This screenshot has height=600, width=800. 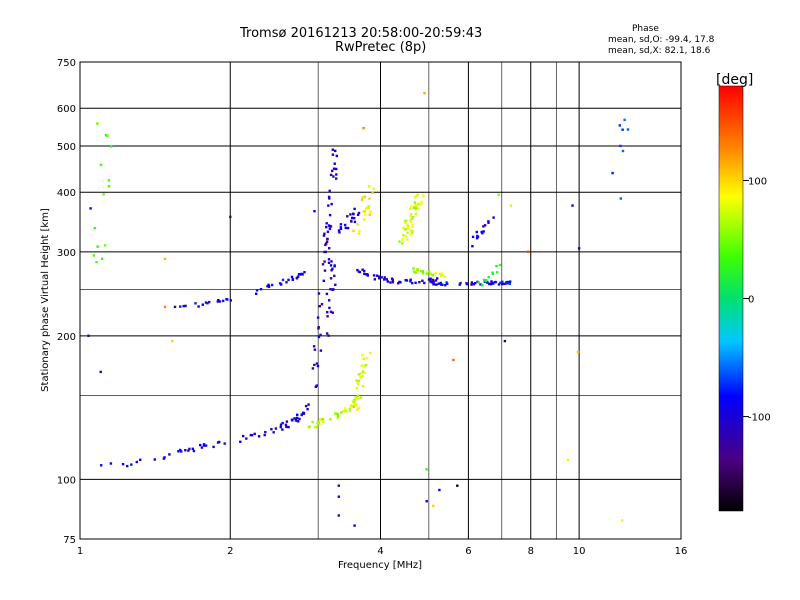 I want to click on y-tick-label: 750, so click(x=66, y=63).